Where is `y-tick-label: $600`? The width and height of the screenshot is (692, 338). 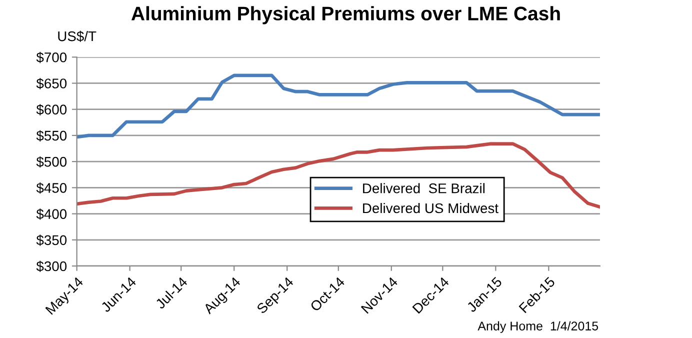 y-tick-label: $600 is located at coordinates (51, 110).